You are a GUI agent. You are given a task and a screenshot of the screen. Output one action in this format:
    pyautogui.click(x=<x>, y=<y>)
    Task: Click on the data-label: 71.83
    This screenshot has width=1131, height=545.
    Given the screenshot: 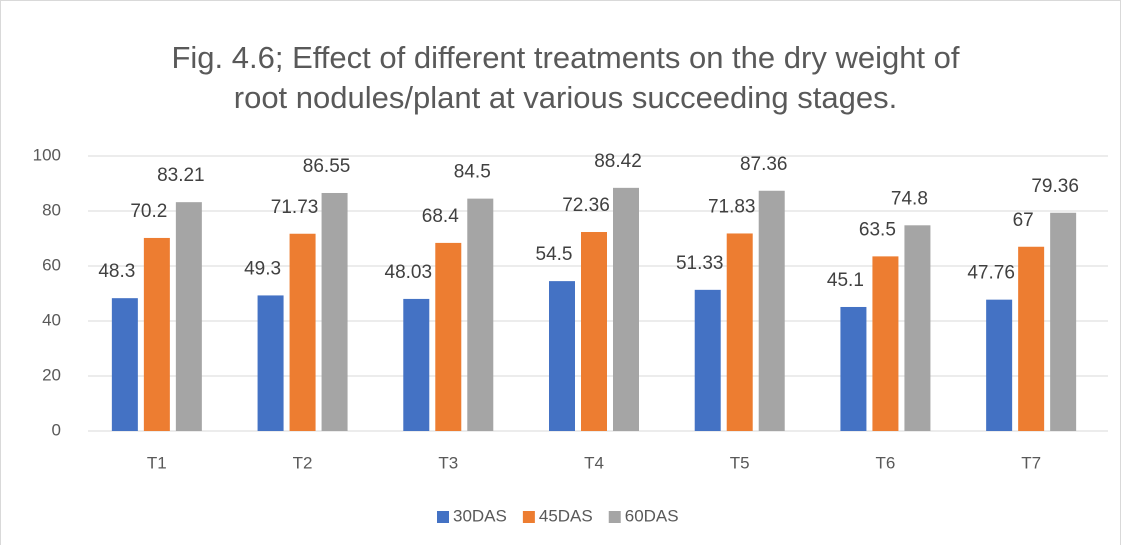 What is the action you would take?
    pyautogui.click(x=732, y=206)
    